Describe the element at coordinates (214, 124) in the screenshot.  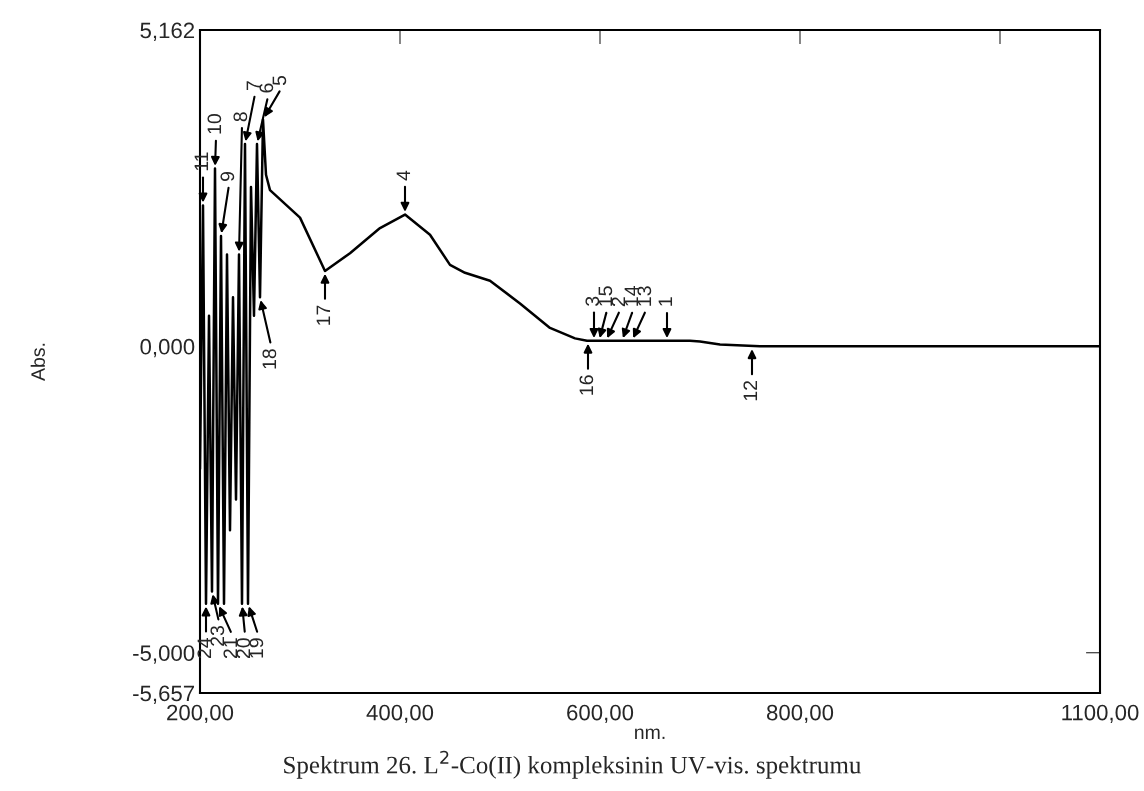
I see `annotation: 10` at that location.